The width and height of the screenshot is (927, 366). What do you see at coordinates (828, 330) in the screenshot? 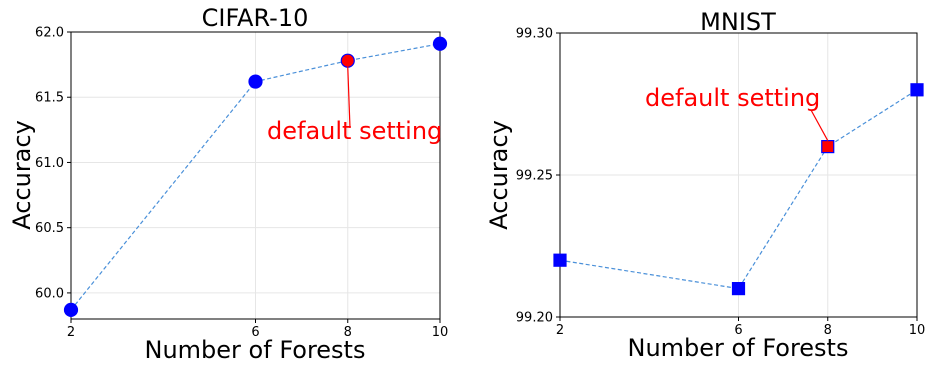
I see `mnist-x-tick-label: 8` at bounding box center [828, 330].